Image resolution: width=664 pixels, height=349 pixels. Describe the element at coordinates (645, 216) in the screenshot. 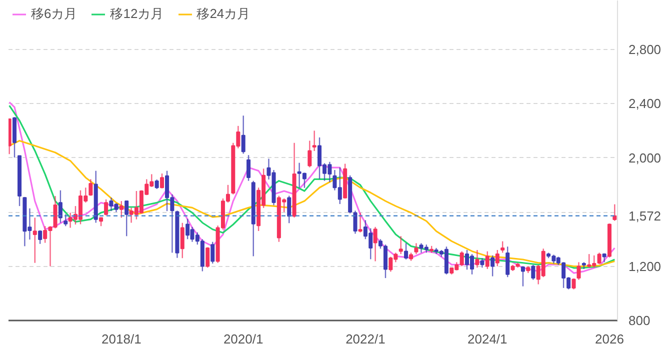

I see `ref-line-label: 1,572` at that location.